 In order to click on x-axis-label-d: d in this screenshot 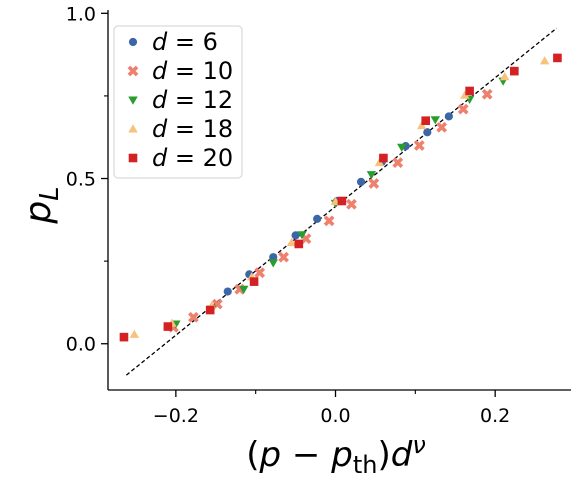, I will do `click(402, 455)`.